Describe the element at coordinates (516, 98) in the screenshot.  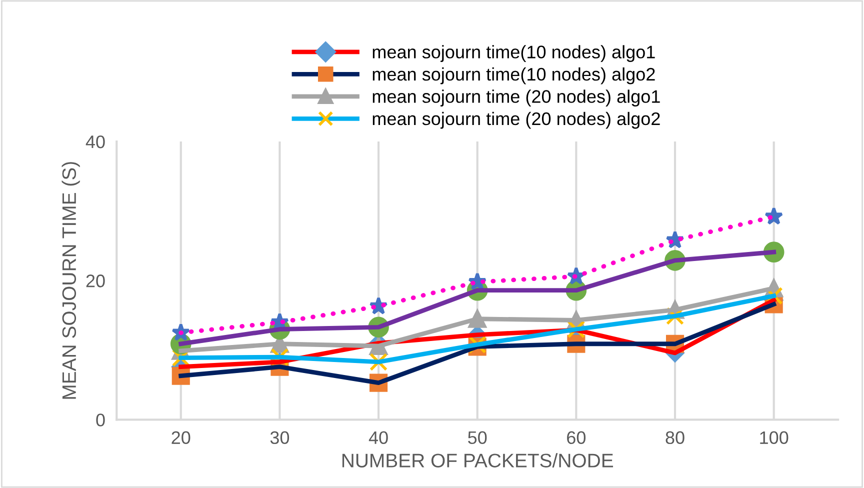
I see `legend-label: mean sojourn time (20 nodes) algo1` at that location.